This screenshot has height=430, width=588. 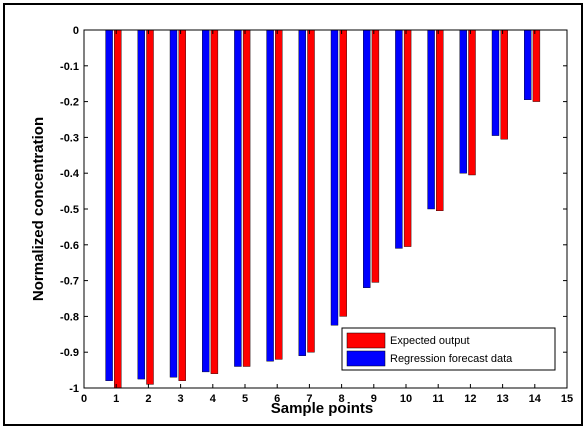 What do you see at coordinates (342, 399) in the screenshot?
I see `x-tick-label-8: 8` at bounding box center [342, 399].